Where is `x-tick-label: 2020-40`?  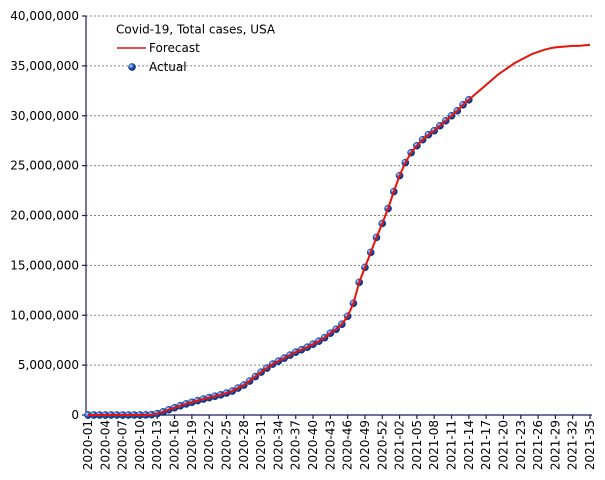
x-tick-label: 2020-40 is located at coordinates (313, 445).